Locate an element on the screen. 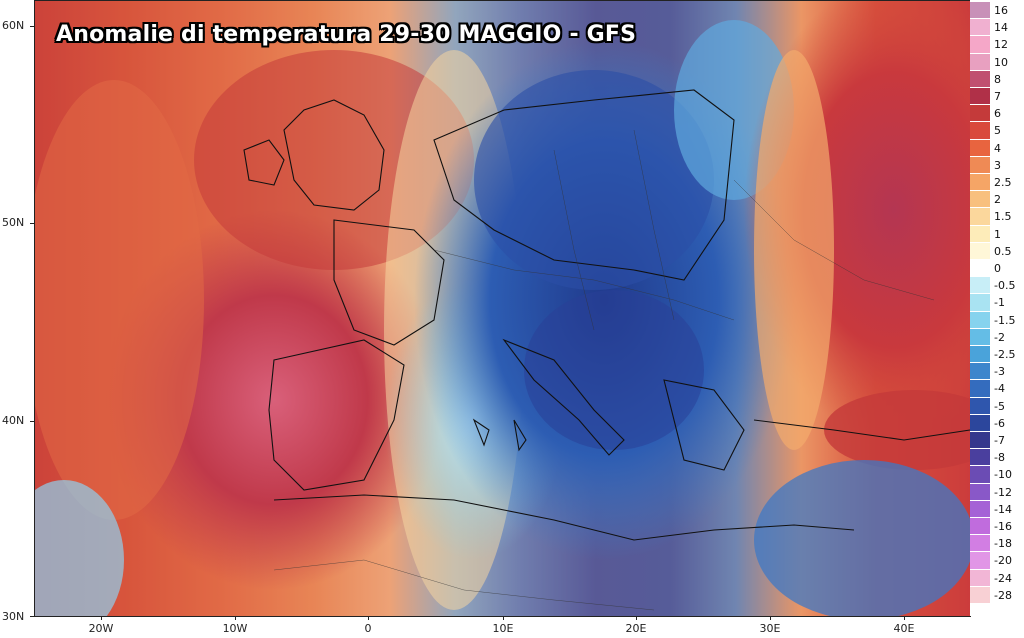 This screenshot has height=638, width=1024. lon-label-40e: 40E is located at coordinates (904, 628).